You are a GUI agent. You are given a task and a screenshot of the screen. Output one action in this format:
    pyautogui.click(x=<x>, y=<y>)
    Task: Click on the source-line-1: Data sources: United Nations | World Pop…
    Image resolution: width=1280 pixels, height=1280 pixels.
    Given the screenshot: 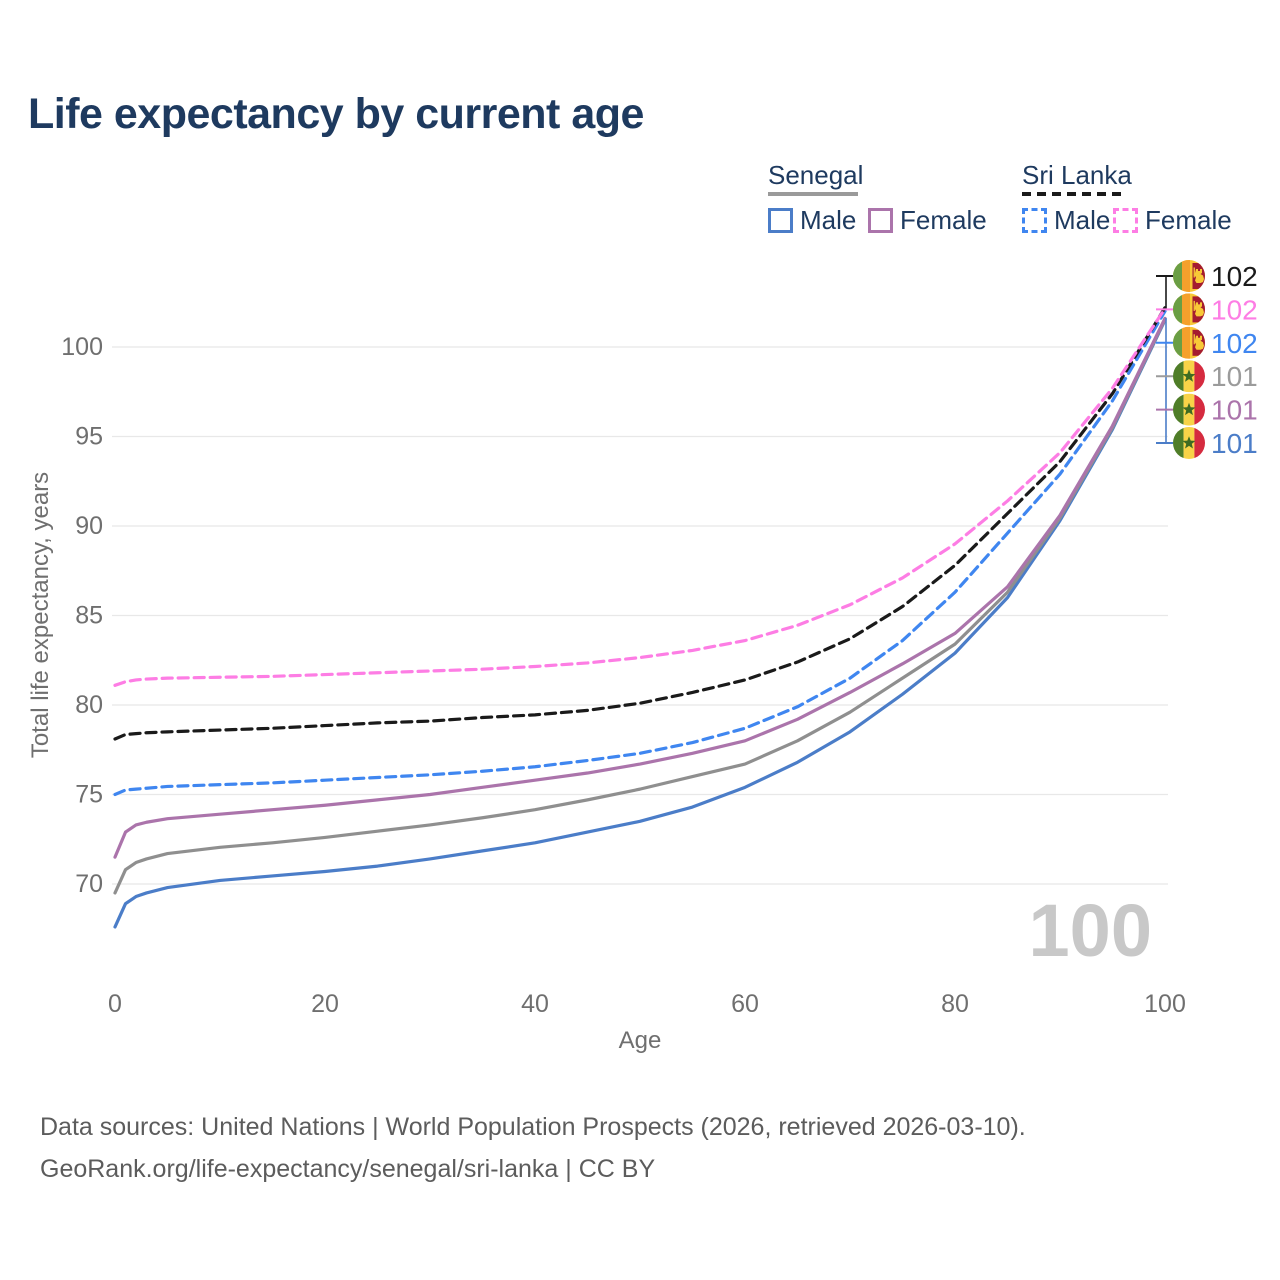 What is the action you would take?
    pyautogui.click(x=533, y=1127)
    